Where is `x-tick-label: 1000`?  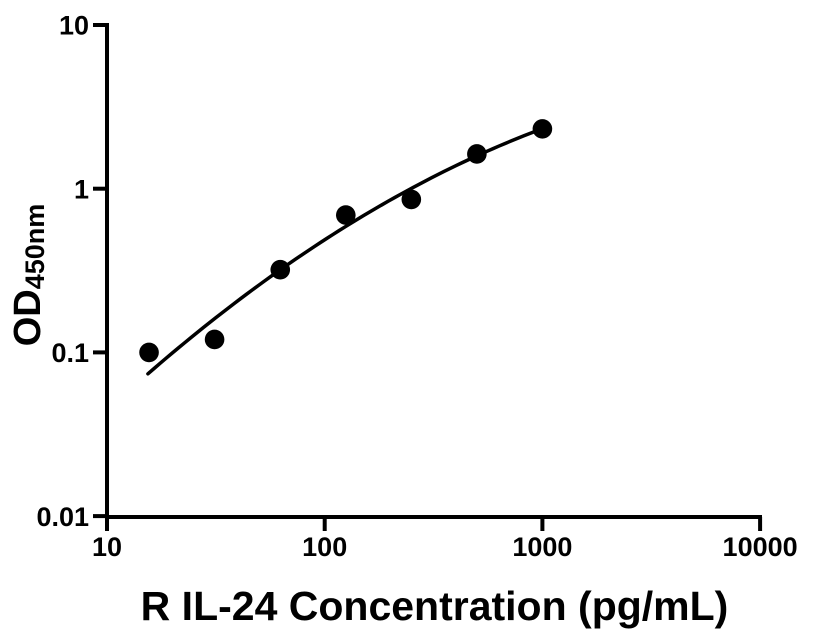 x-tick-label: 1000 is located at coordinates (542, 547).